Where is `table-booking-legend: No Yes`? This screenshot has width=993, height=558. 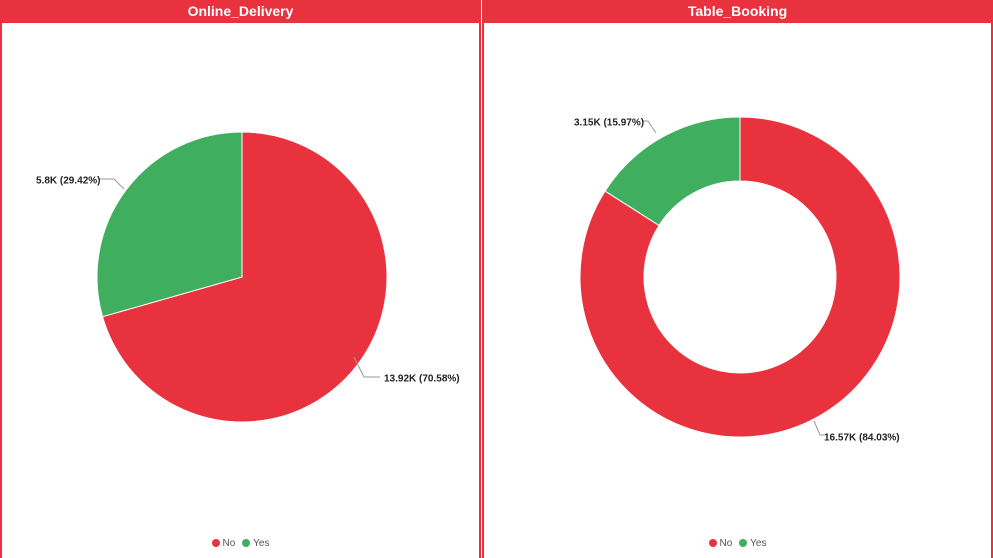
table-booking-legend: No Yes is located at coordinates (737, 544).